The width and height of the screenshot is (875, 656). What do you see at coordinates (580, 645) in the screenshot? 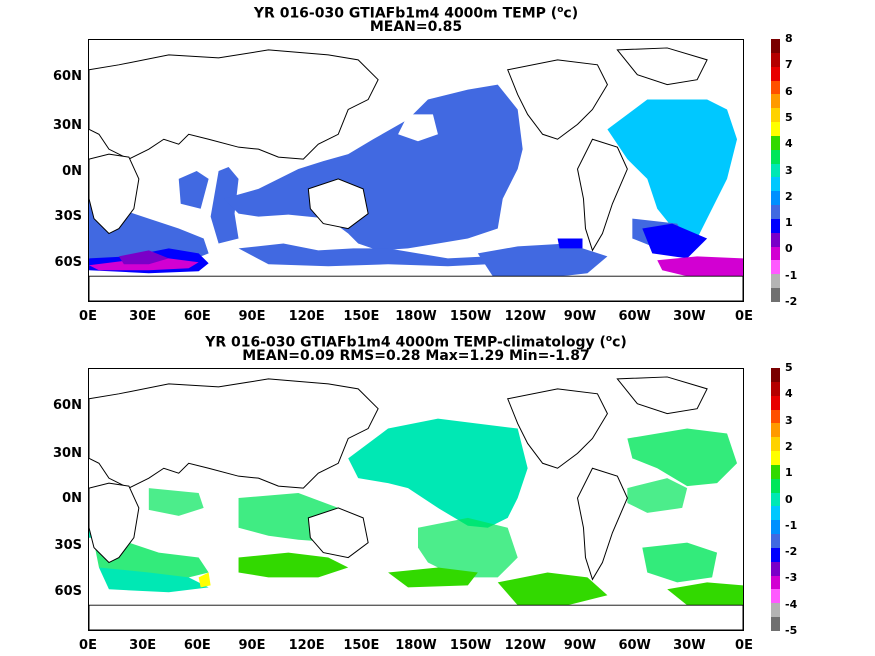
I see `panel2-lon-label: 90W` at bounding box center [580, 645].